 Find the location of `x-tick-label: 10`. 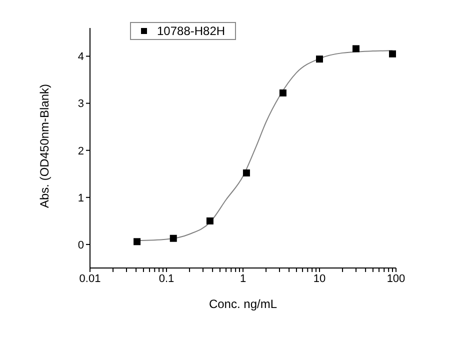

x-tick-label: 10 is located at coordinates (319, 278).